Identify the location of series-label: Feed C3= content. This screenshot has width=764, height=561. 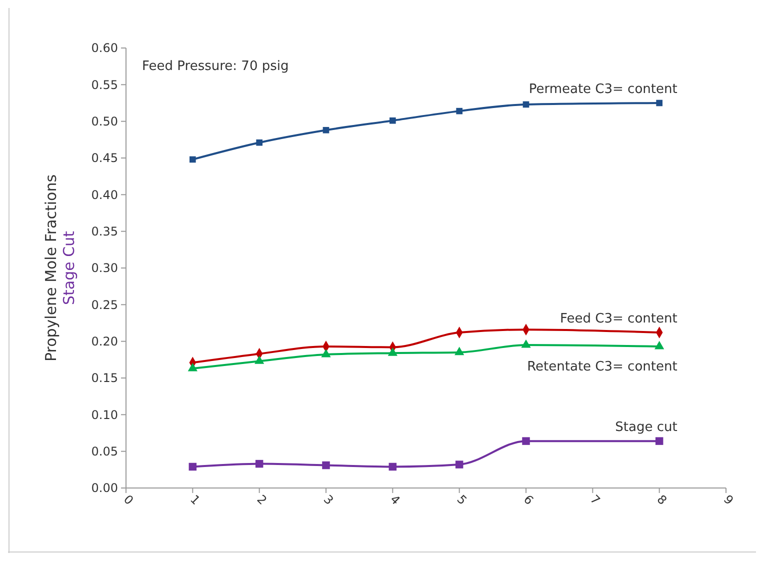
(619, 319).